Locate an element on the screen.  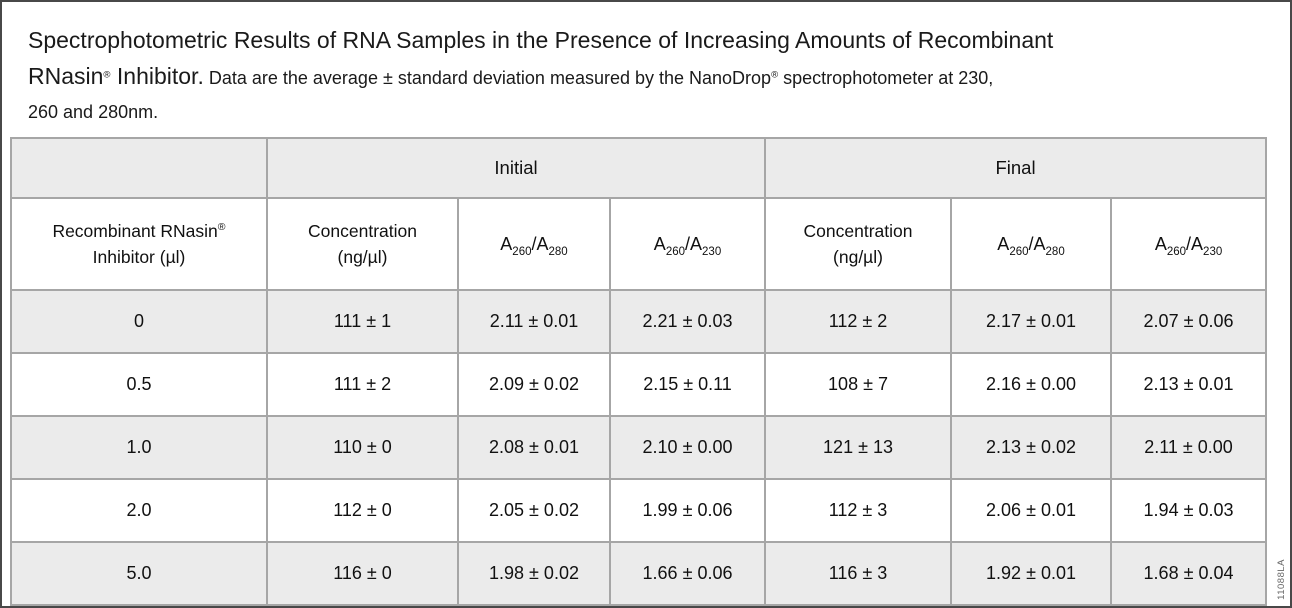
table-cell: 2.13 ± 0.01 is located at coordinates (1189, 384).